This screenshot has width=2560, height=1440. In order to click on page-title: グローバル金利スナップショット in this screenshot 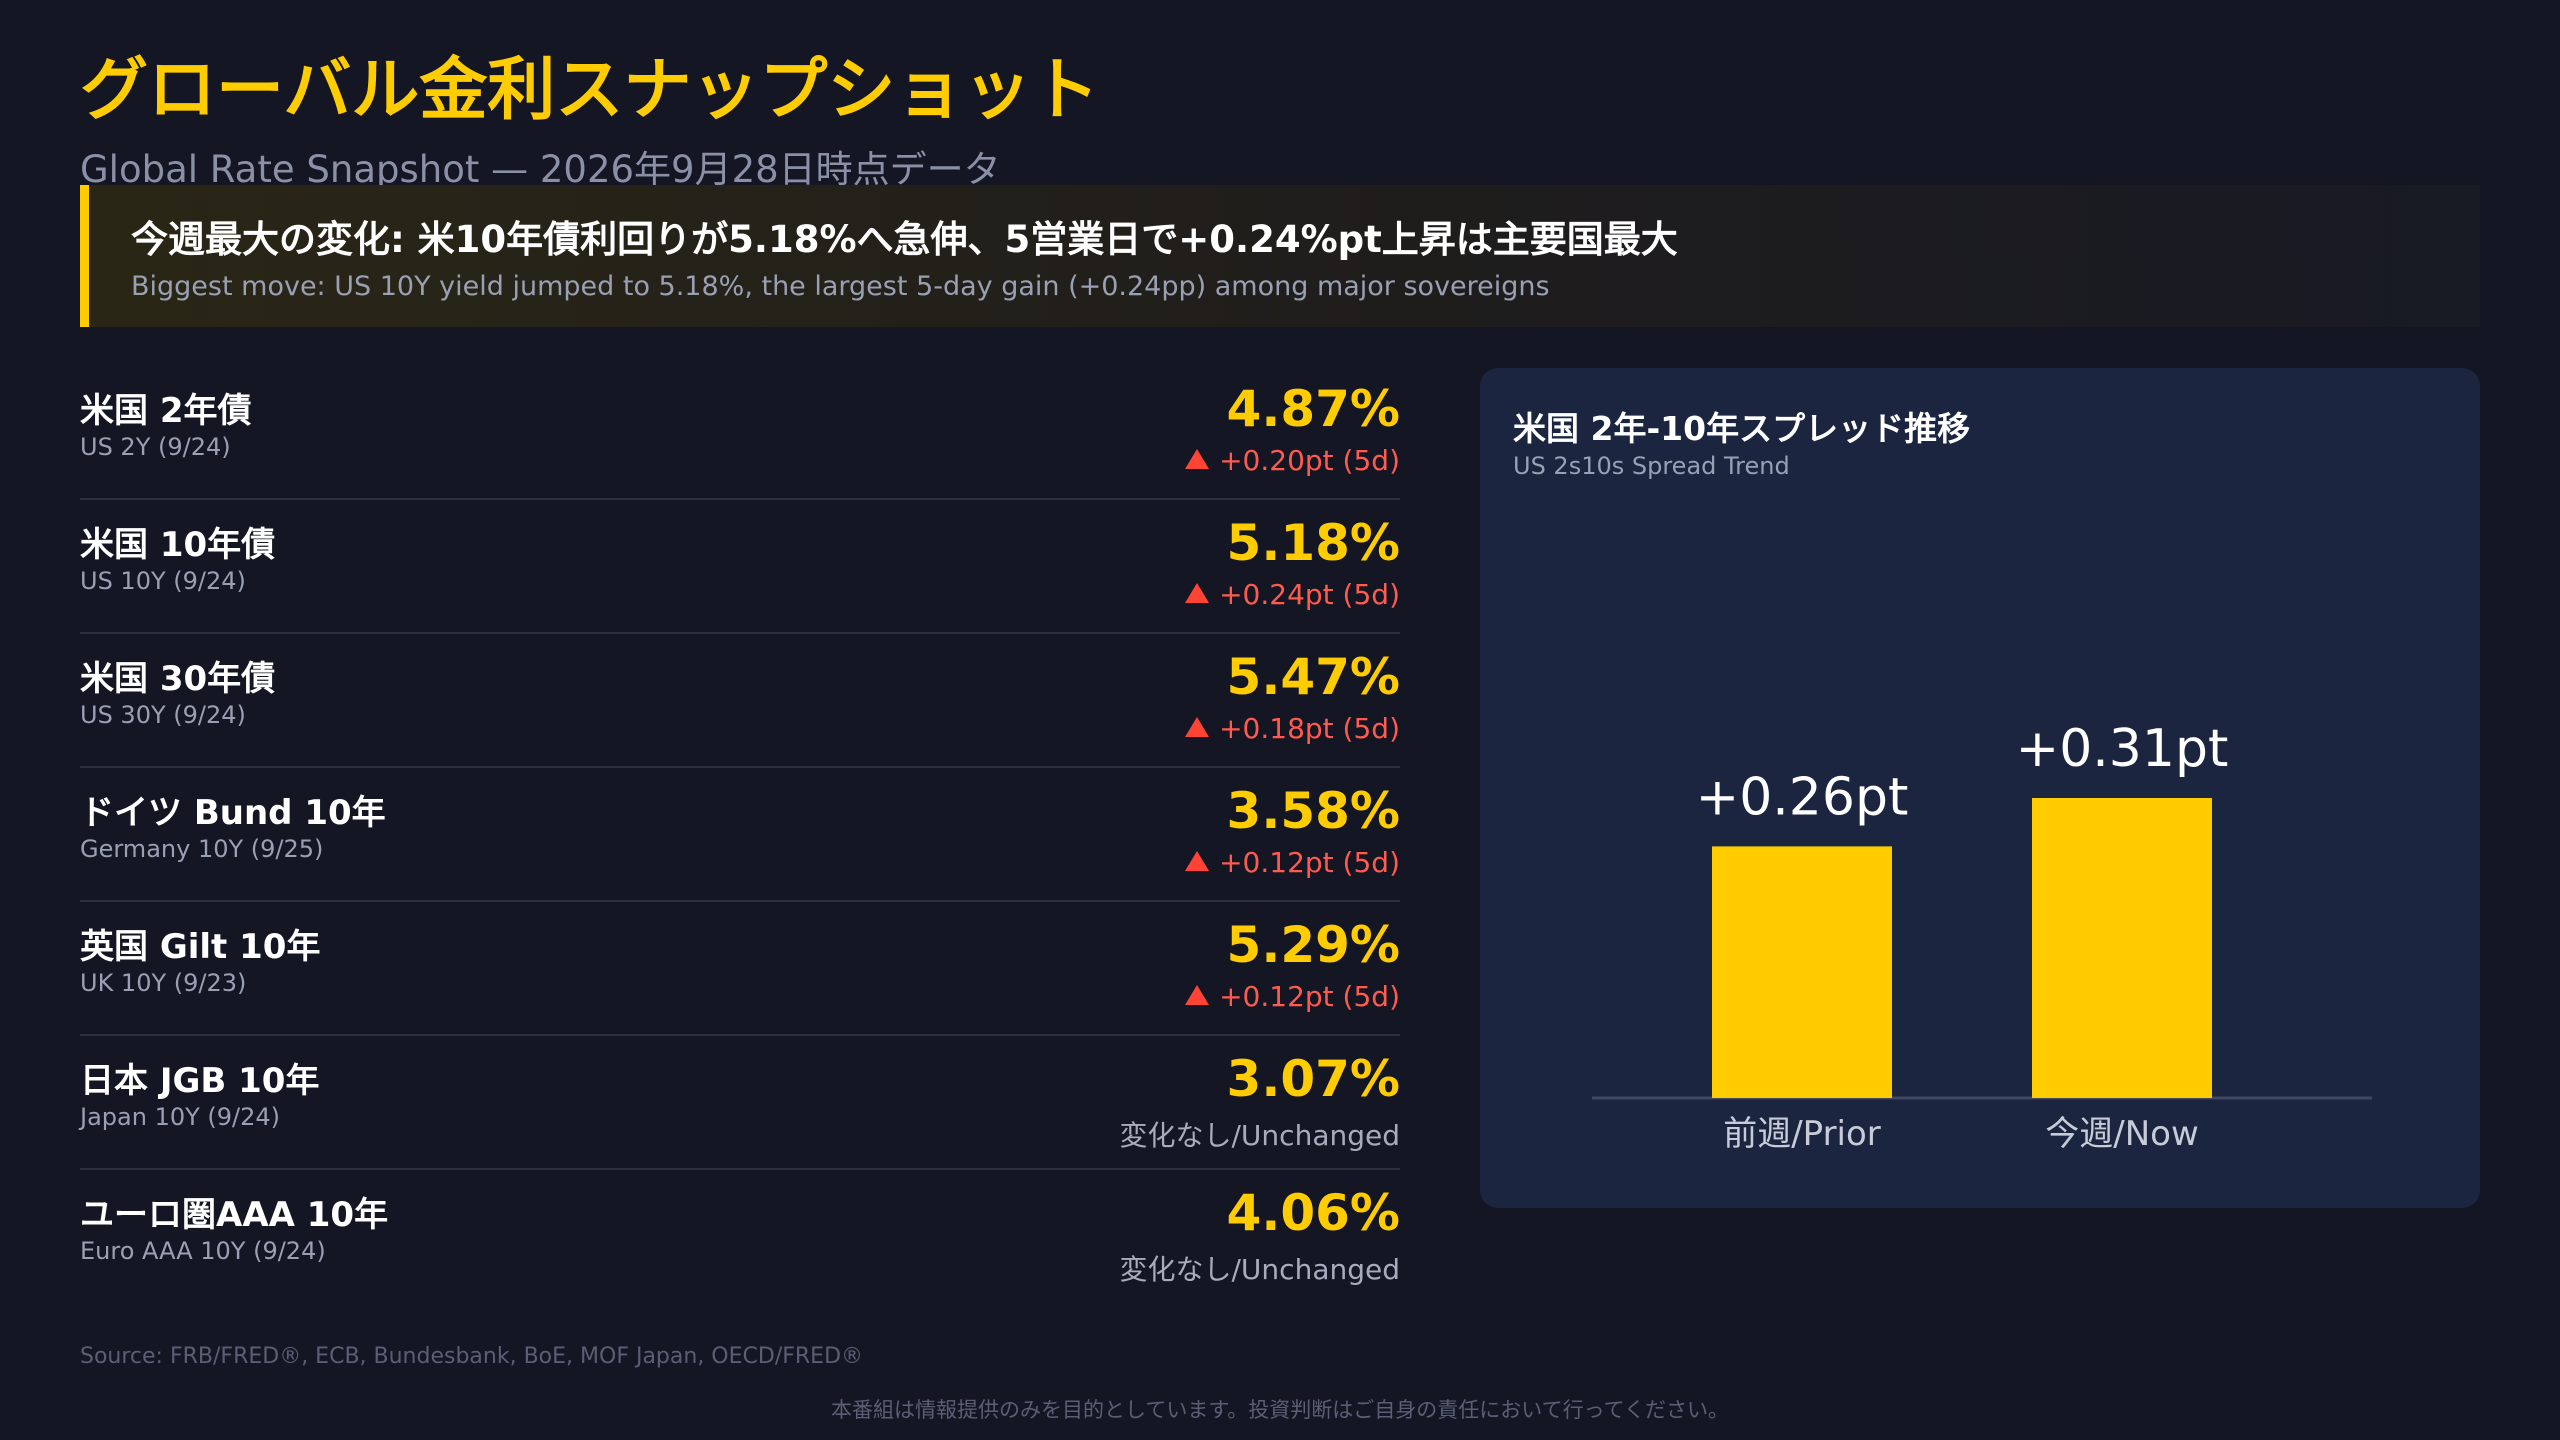, I will do `click(590, 90)`.